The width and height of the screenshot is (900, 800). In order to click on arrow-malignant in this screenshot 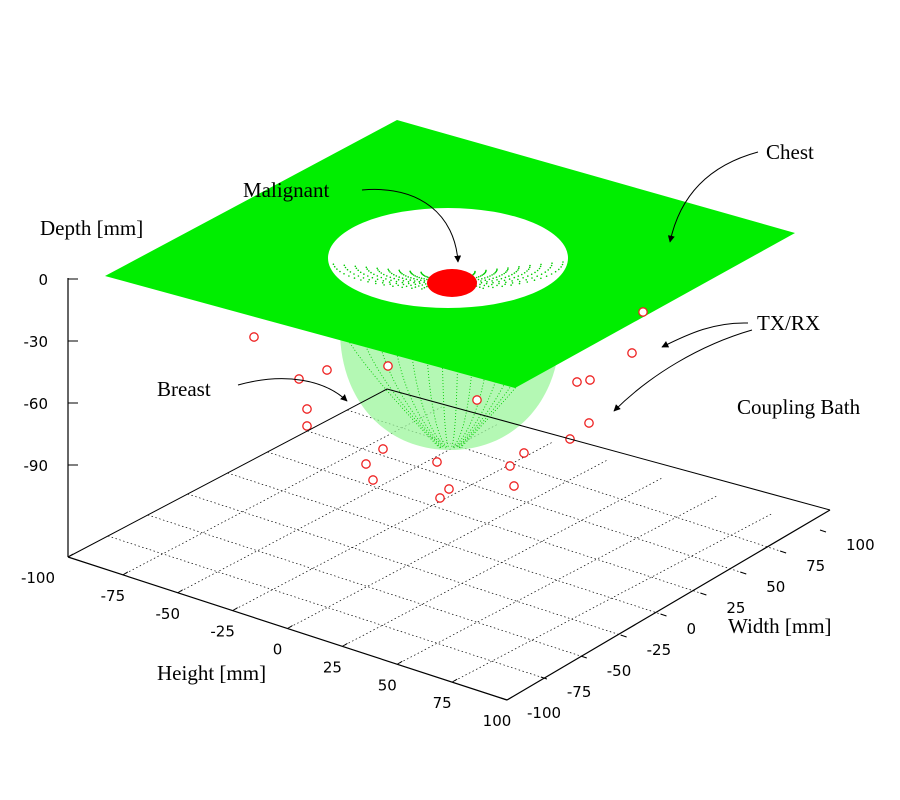, I will do `click(411, 225)`.